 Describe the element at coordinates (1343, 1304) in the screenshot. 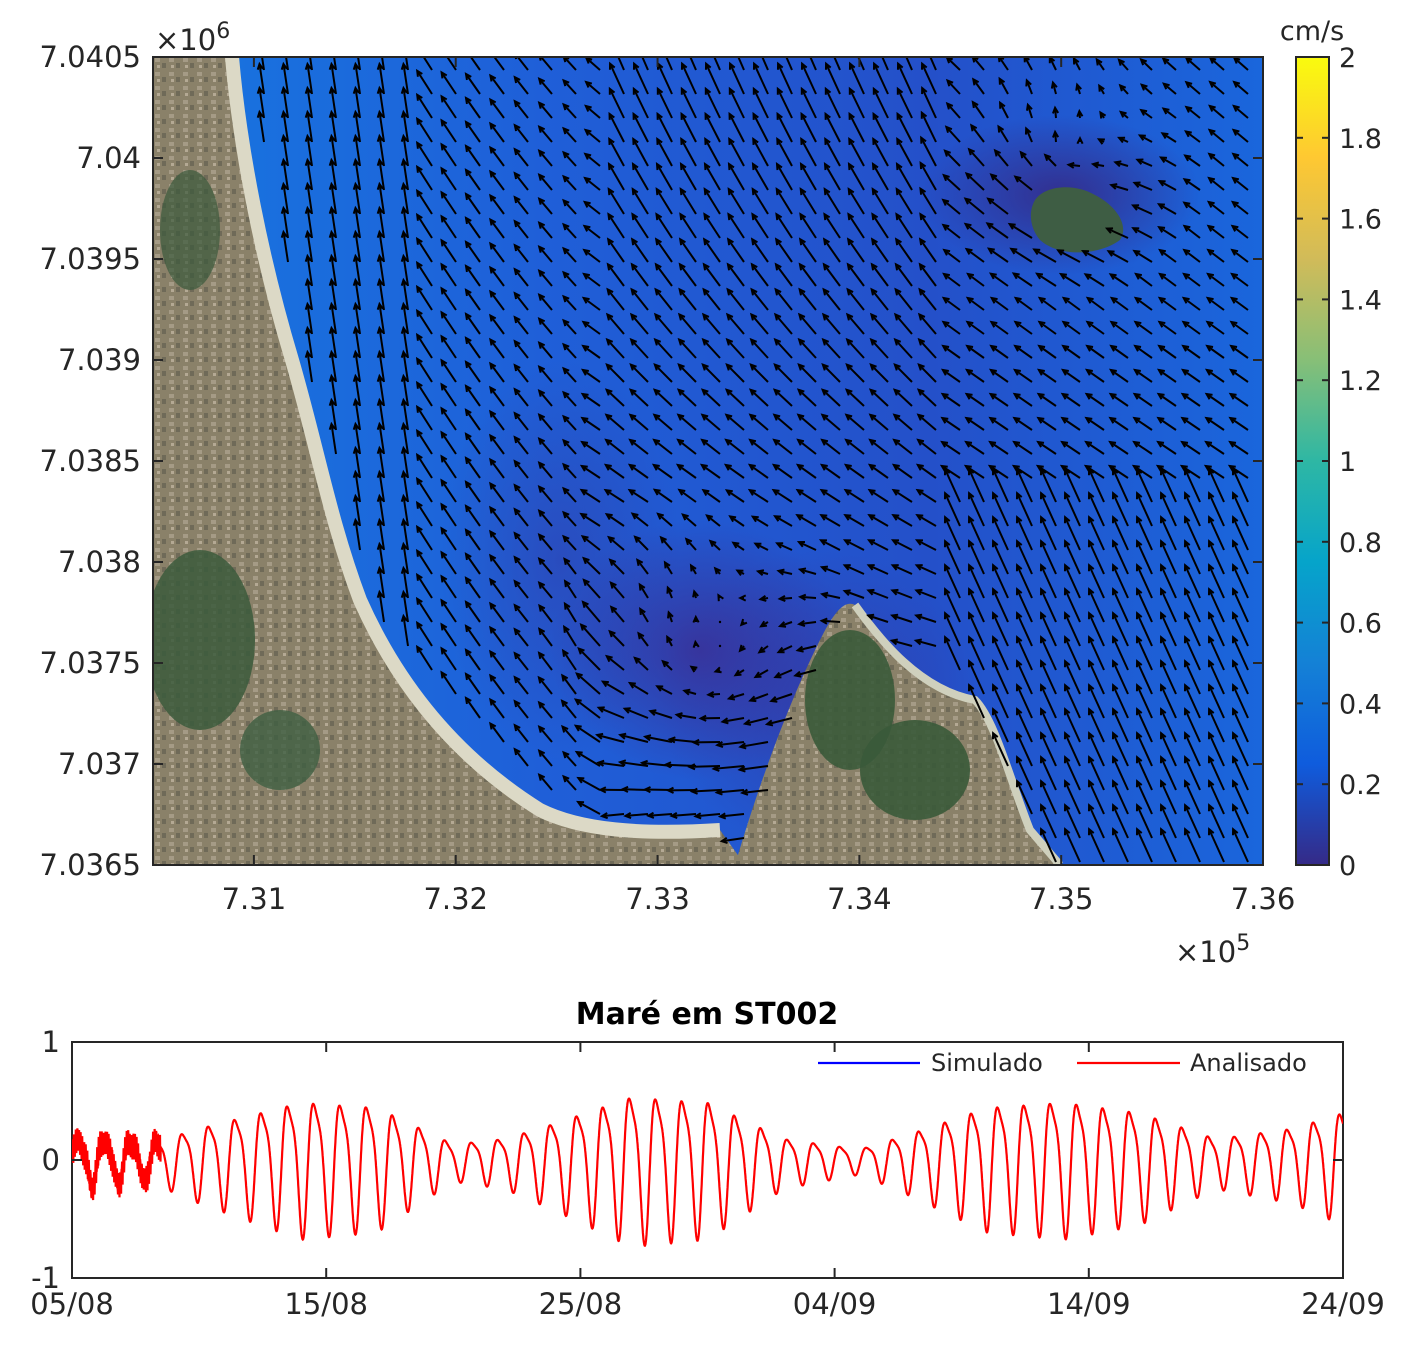

I see `tide-x-tick-label: 24/09` at that location.